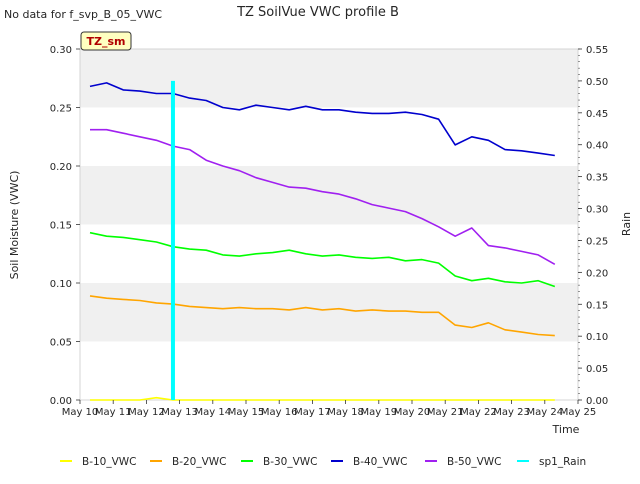 This screenshot has width=640, height=484. I want to click on legend-item-b-50-vwc: B-50_VWC, so click(463, 462).